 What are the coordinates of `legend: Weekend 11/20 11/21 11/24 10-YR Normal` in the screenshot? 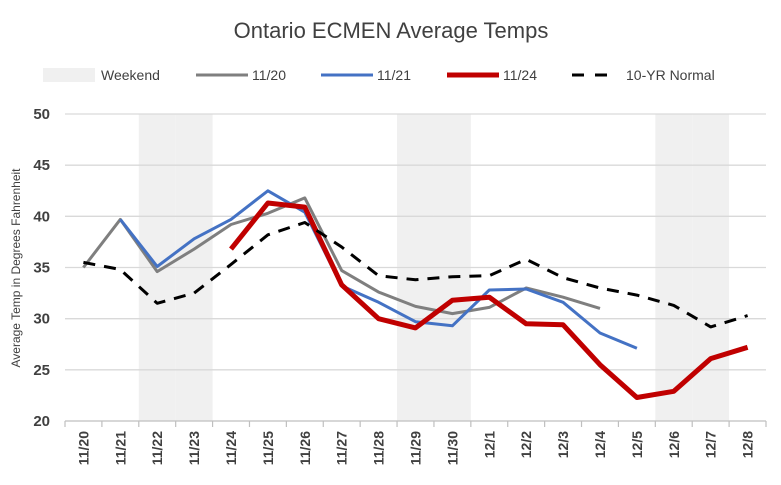 It's located at (379, 75).